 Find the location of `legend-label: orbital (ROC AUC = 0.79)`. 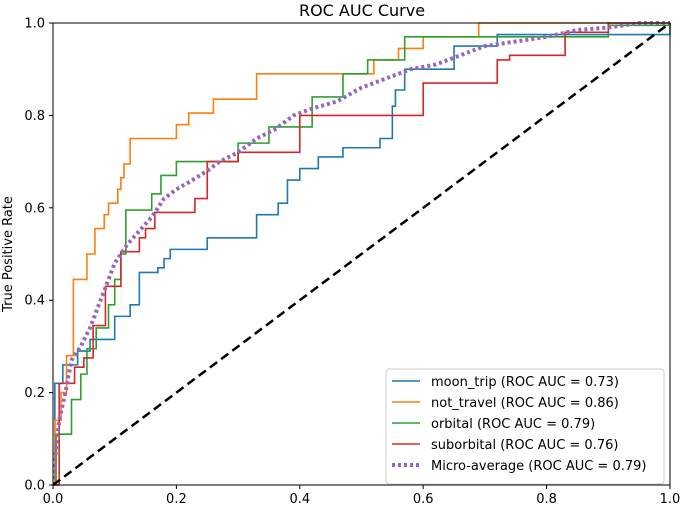

legend-label: orbital (ROC AUC = 0.79) is located at coordinates (513, 424).